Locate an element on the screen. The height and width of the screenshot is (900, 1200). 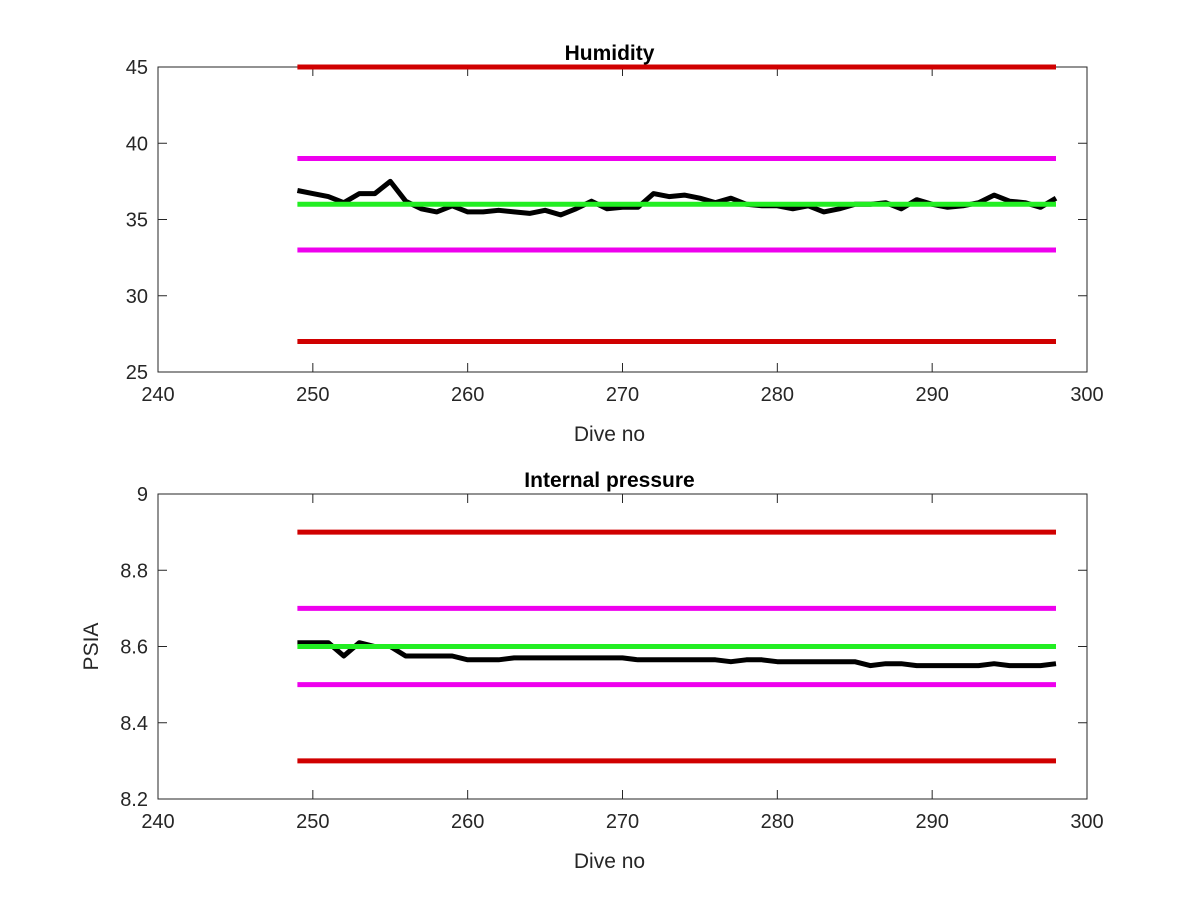
y-tick-label: 30 is located at coordinates (137, 297).